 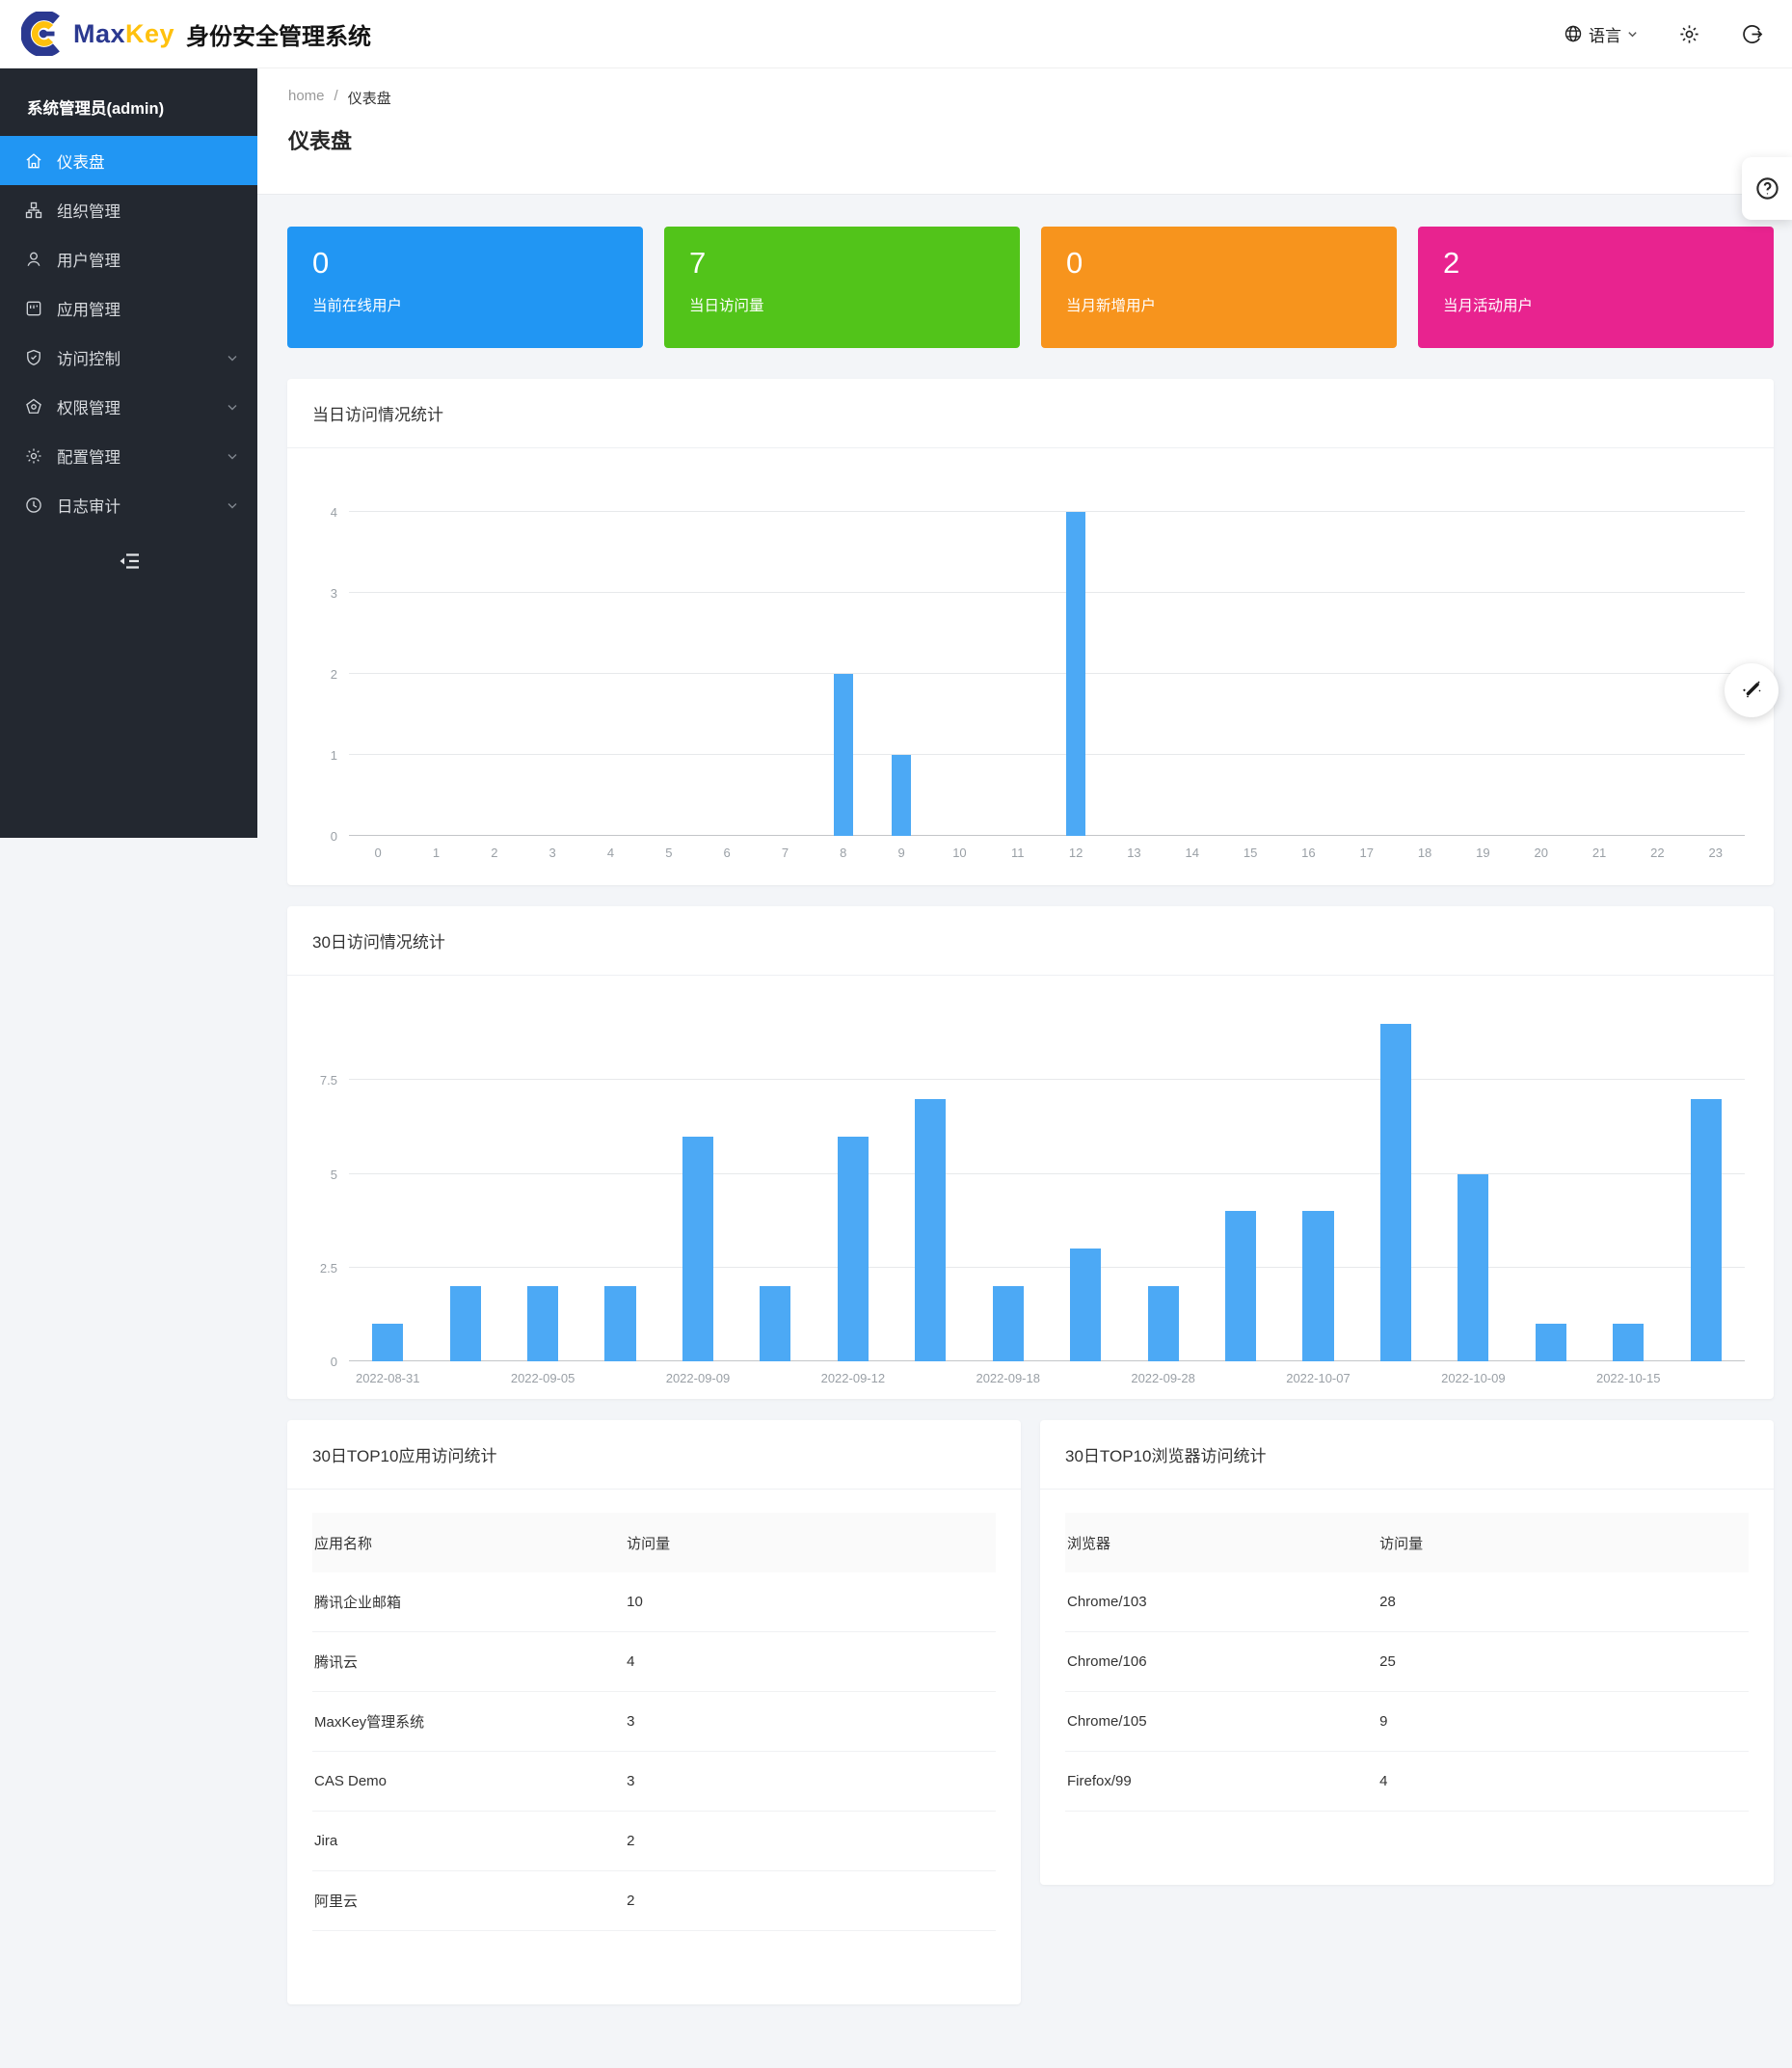 What do you see at coordinates (128, 455) in the screenshot?
I see `sidebar-item-configuration: 配置管理` at bounding box center [128, 455].